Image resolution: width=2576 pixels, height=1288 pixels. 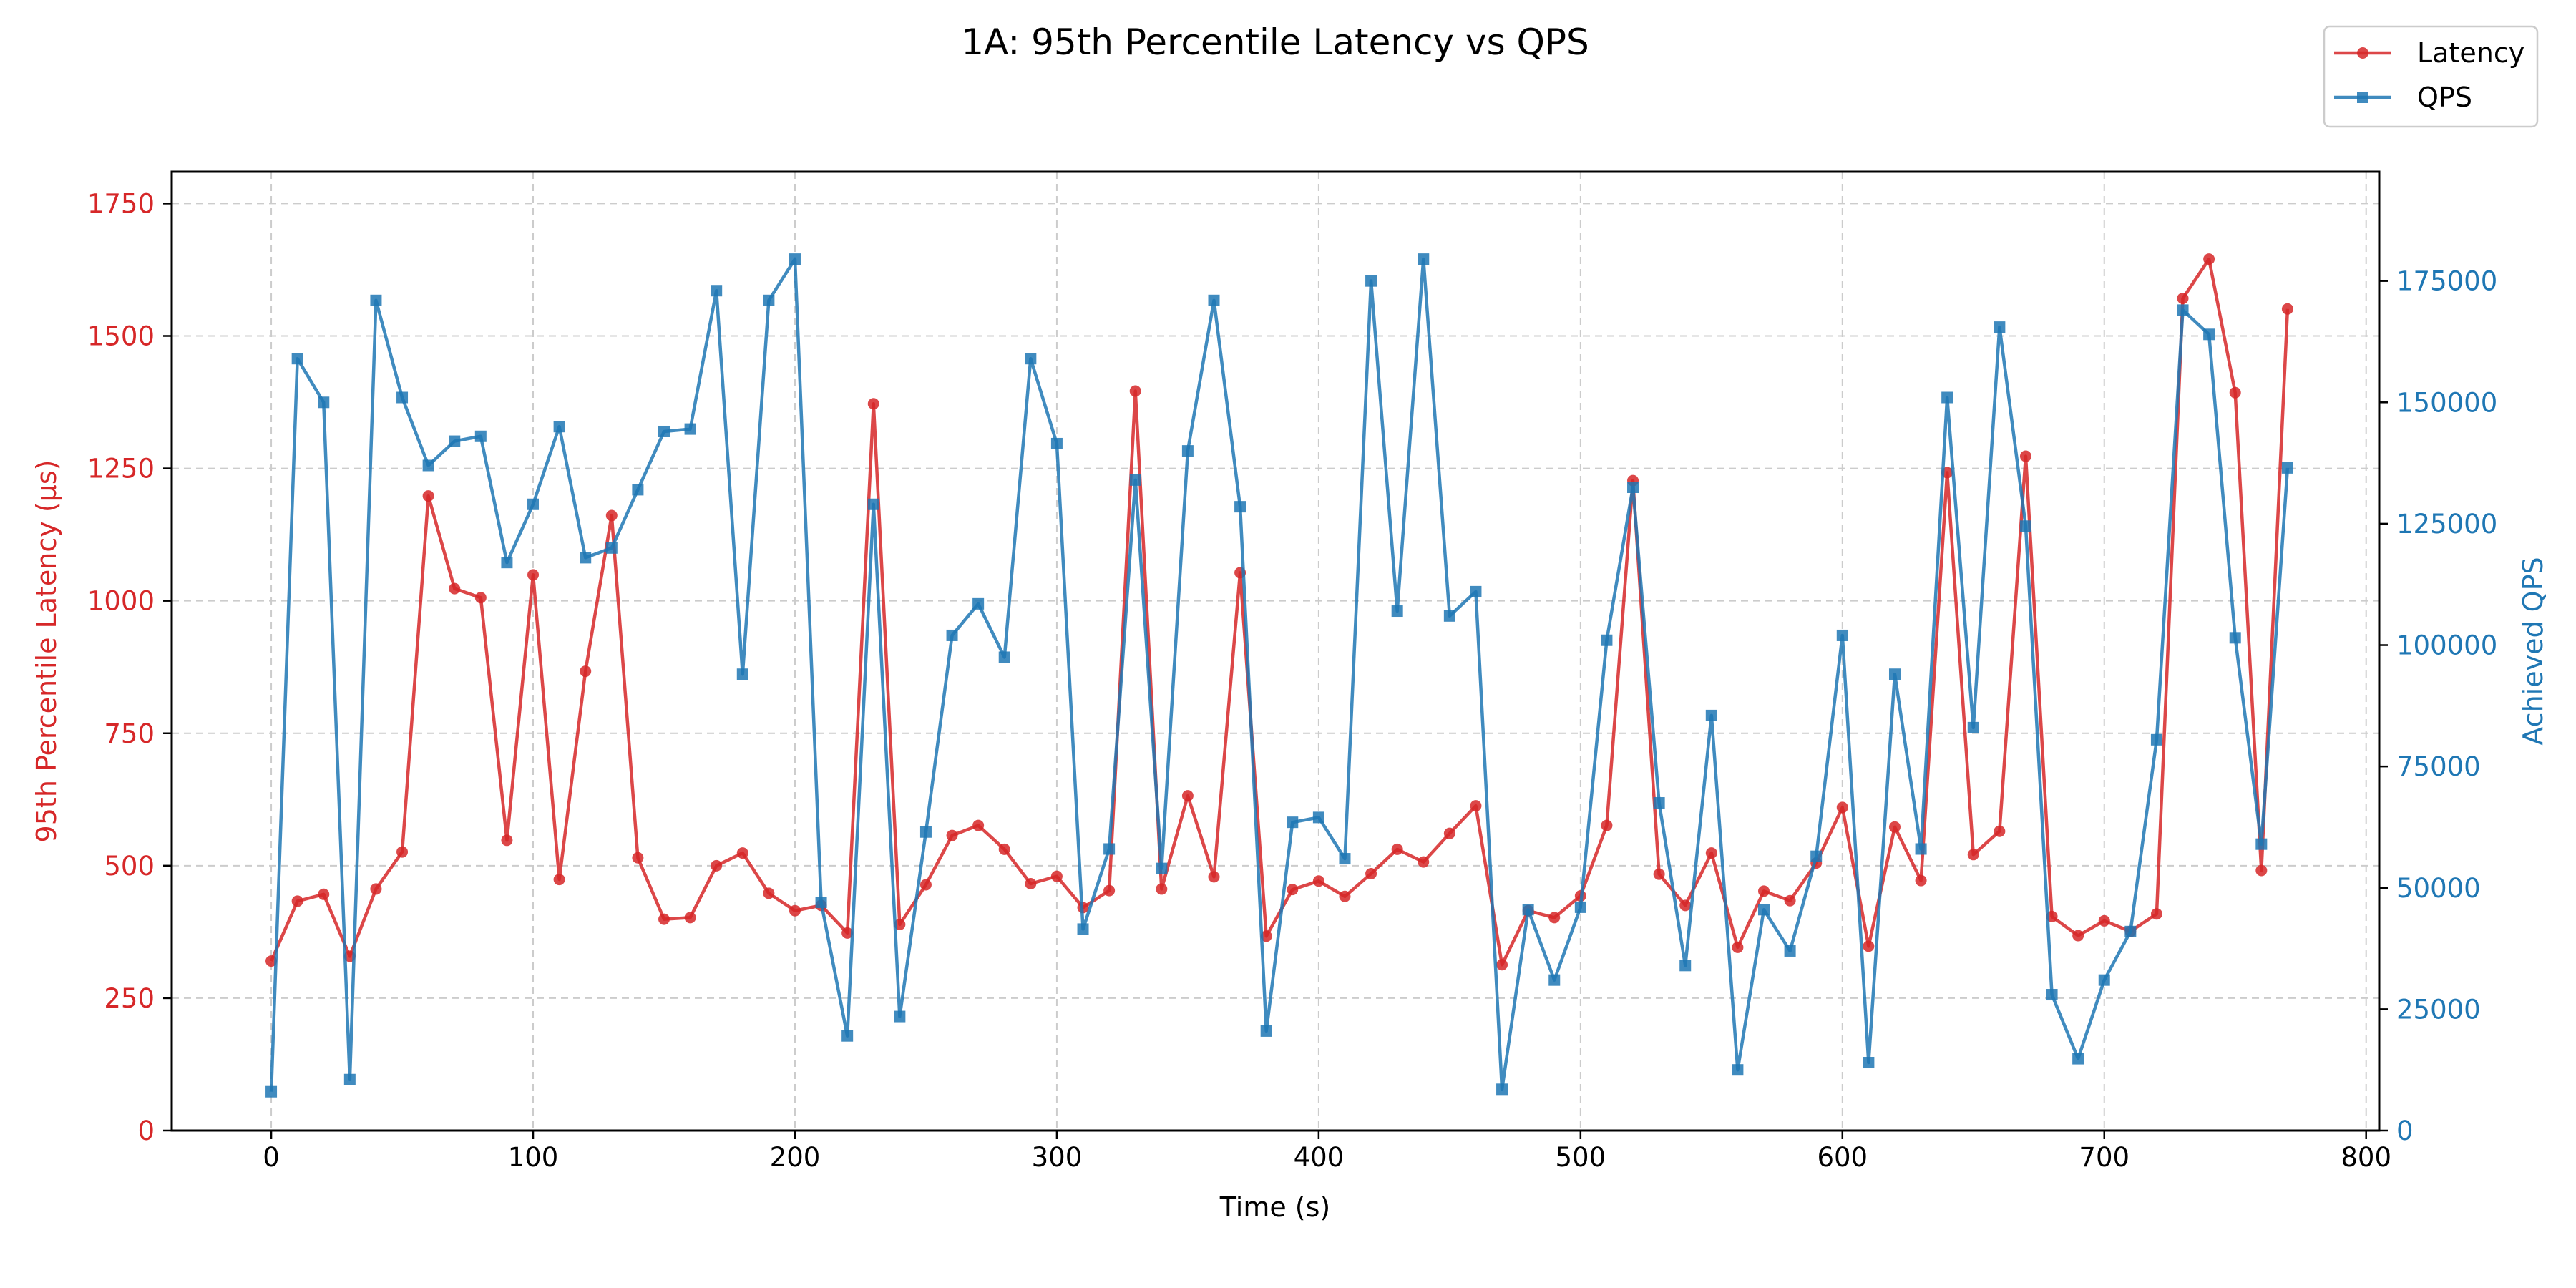 What do you see at coordinates (146, 1131) in the screenshot?
I see `y-left-tick-label: 0` at bounding box center [146, 1131].